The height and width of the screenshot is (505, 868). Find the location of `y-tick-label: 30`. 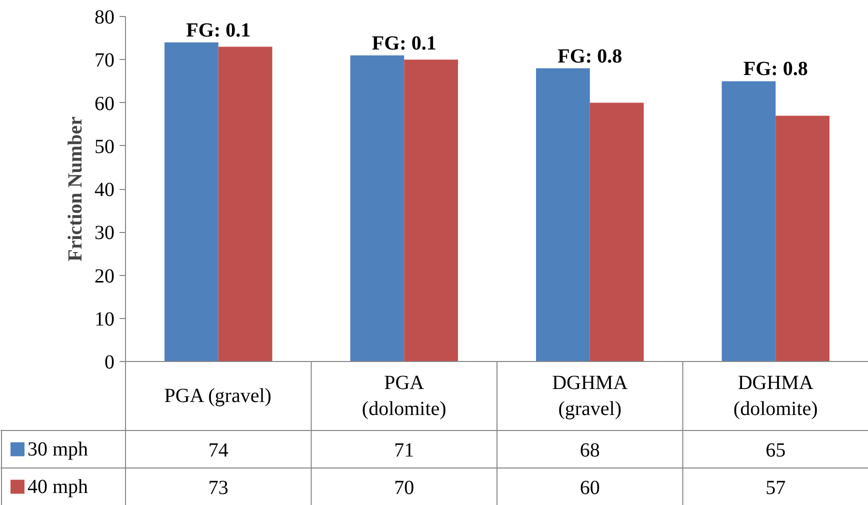

y-tick-label: 30 is located at coordinates (104, 233).